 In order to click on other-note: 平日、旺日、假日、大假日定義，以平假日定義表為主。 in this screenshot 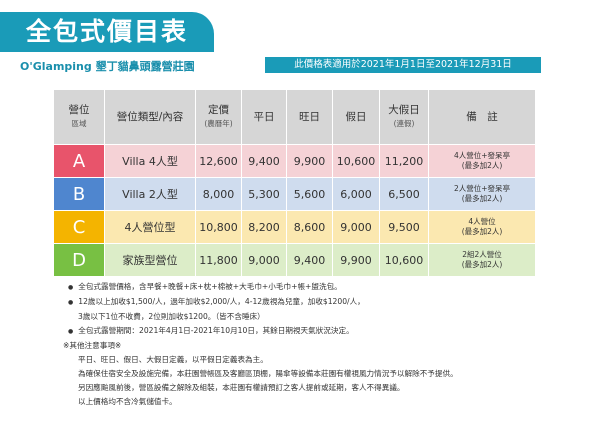, I will do `click(173, 359)`.